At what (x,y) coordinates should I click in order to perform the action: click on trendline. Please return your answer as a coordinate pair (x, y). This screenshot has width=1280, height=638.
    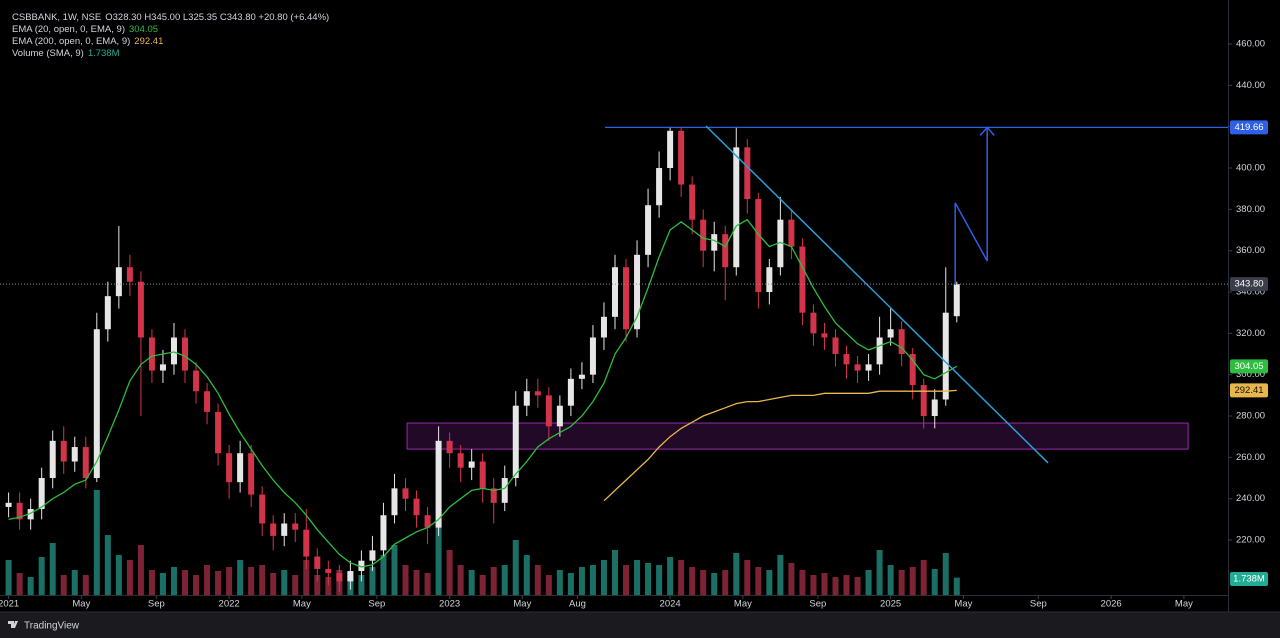
    Looking at the image, I should click on (877, 294).